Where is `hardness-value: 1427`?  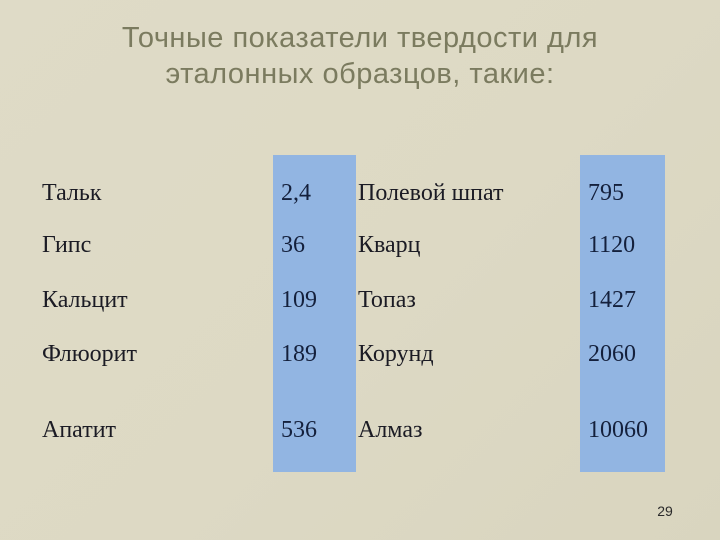 hardness-value: 1427 is located at coordinates (612, 300).